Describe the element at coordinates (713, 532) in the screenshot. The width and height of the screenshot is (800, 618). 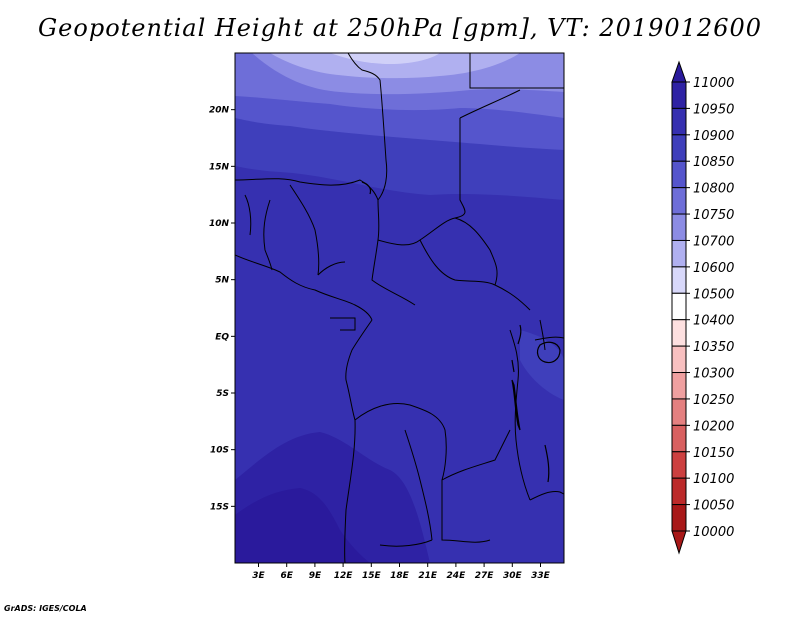
I see `colorbar-label: 10000` at that location.